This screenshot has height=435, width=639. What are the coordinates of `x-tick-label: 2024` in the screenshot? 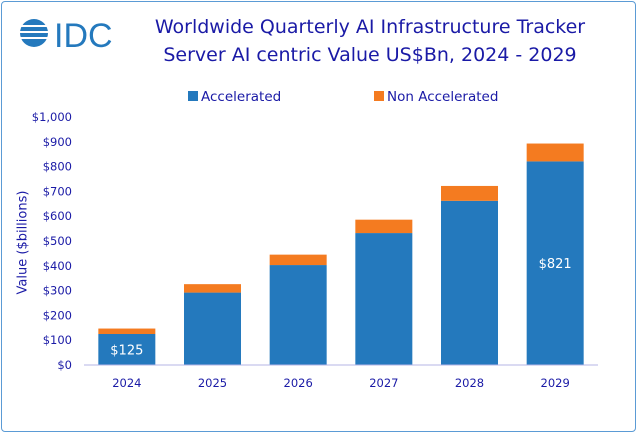 It's located at (126, 383).